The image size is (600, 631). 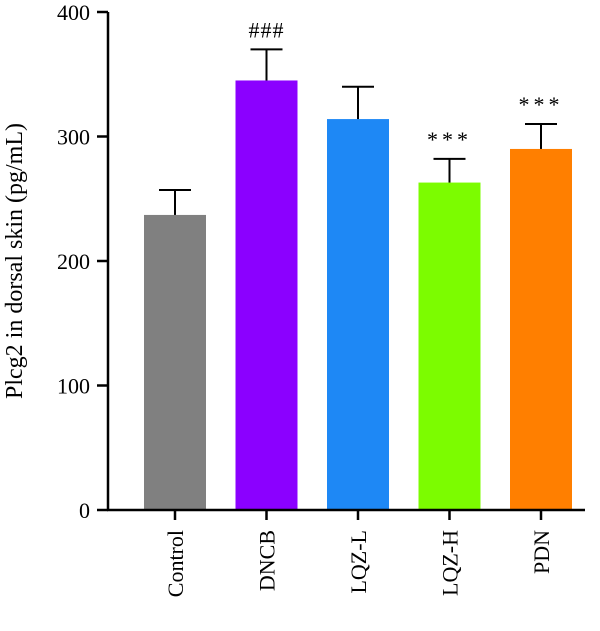 What do you see at coordinates (73, 261) in the screenshot?
I see `y-tick-label: 200` at bounding box center [73, 261].